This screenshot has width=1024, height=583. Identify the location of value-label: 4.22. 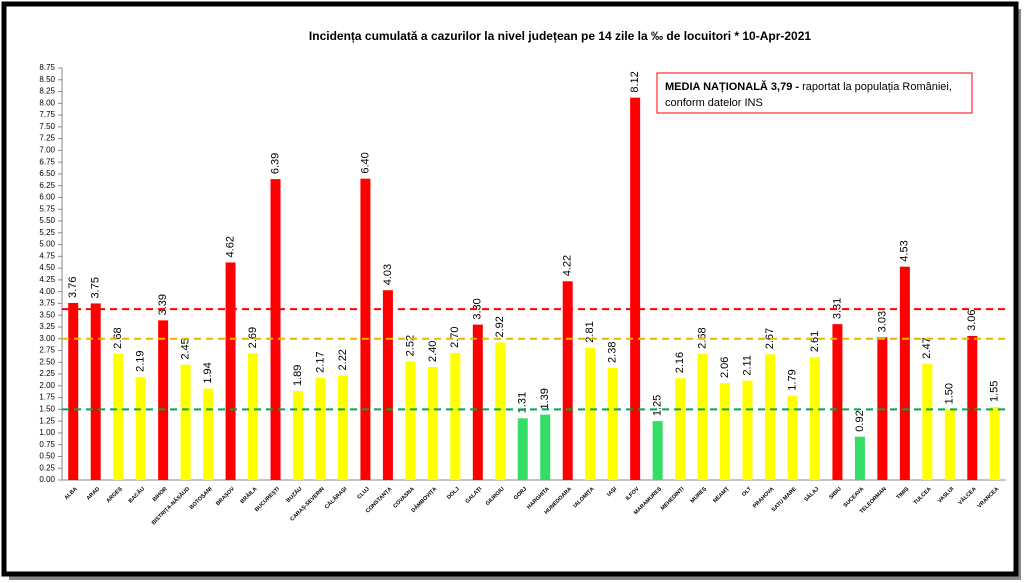
(568, 265).